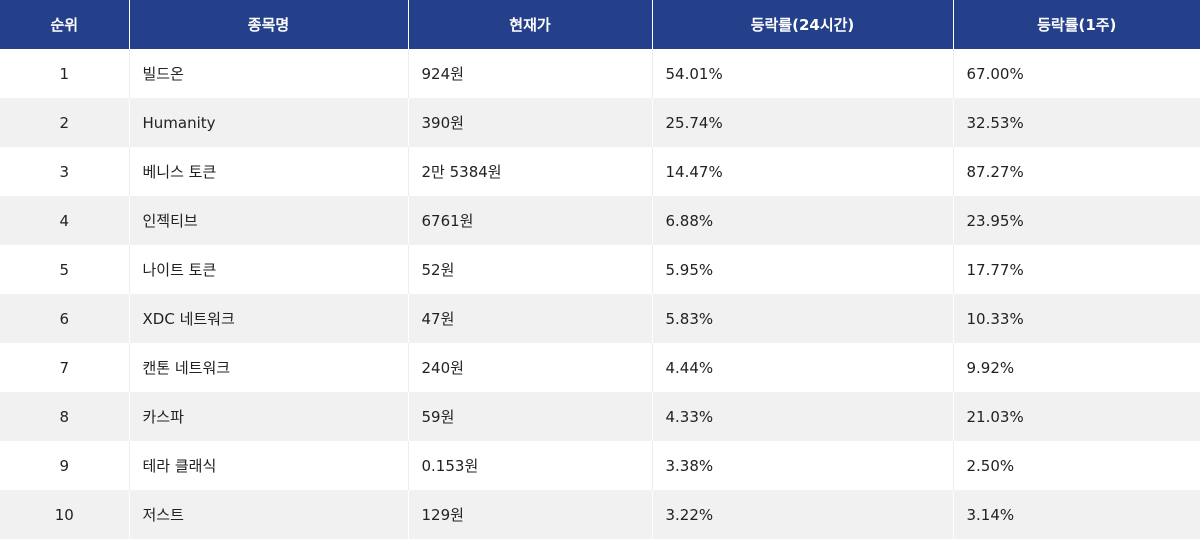 The height and width of the screenshot is (540, 1200). I want to click on change-24h-cell: 4.33%, so click(802, 416).